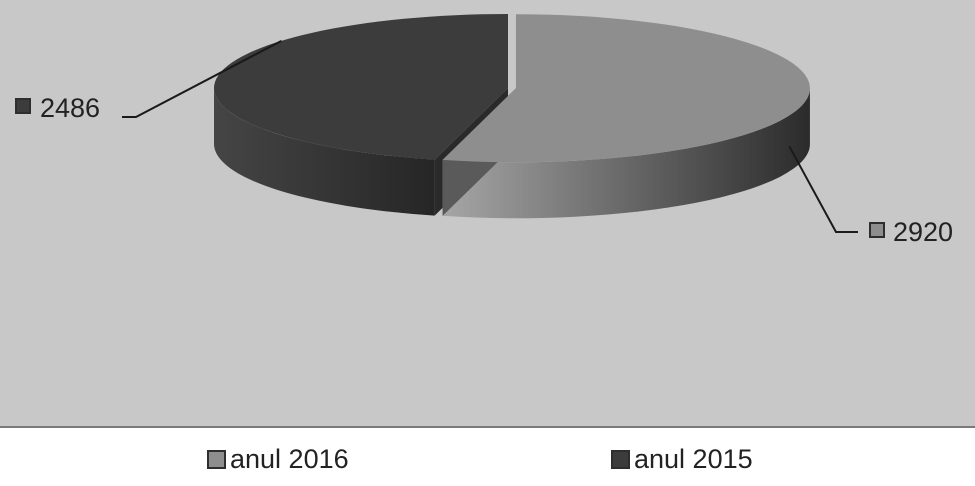 The image size is (975, 486). Describe the element at coordinates (877, 230) in the screenshot. I see `data-label-key-anul-2016` at that location.